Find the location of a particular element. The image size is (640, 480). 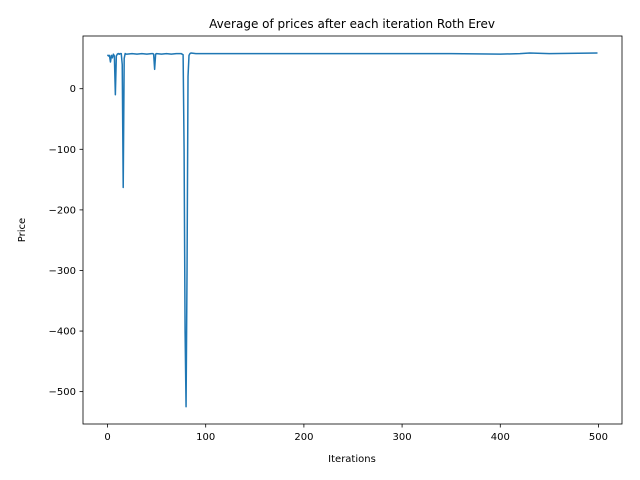

x-tick-label: 100 is located at coordinates (205, 437).